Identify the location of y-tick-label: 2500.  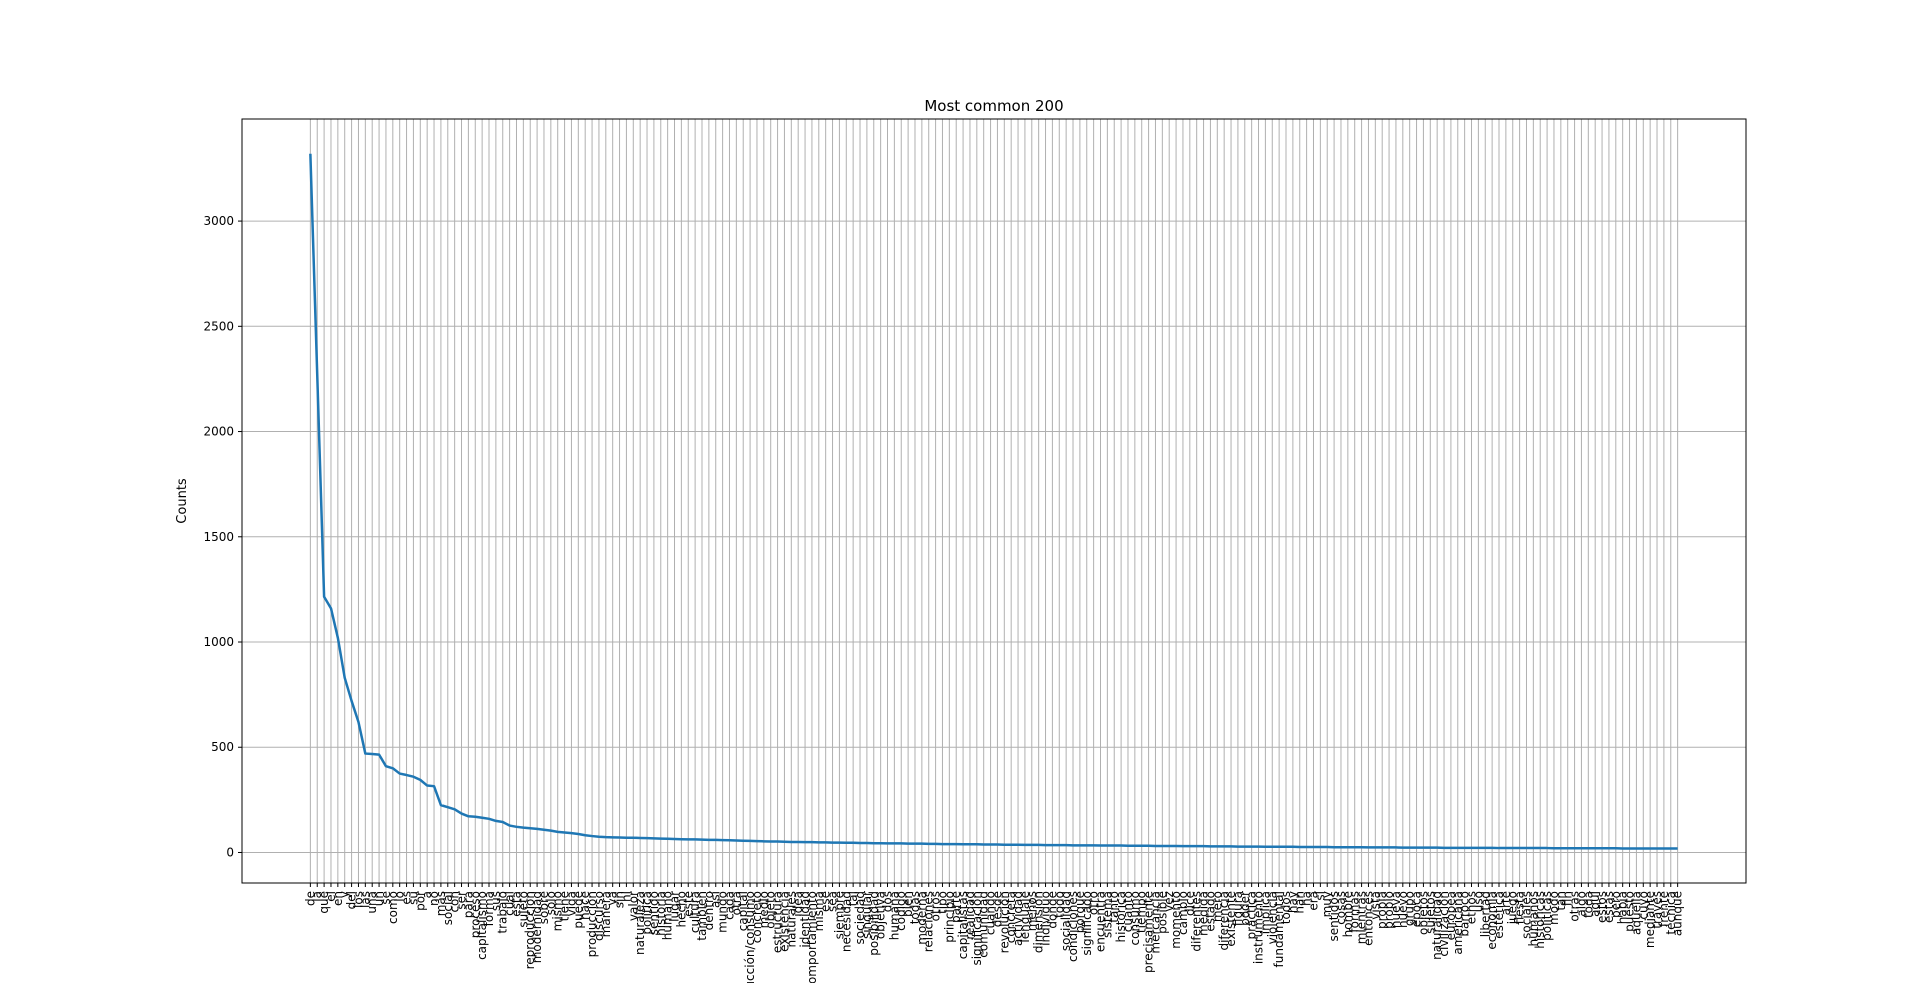
(218, 326).